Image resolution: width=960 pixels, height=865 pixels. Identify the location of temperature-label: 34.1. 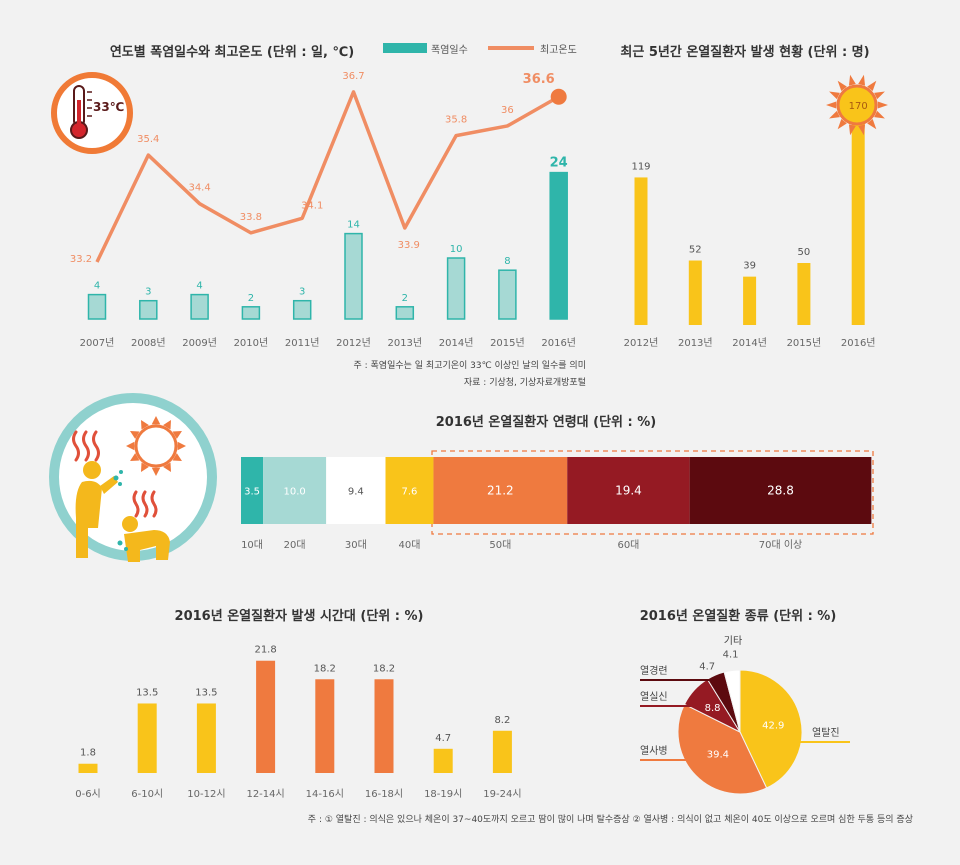
(312, 205).